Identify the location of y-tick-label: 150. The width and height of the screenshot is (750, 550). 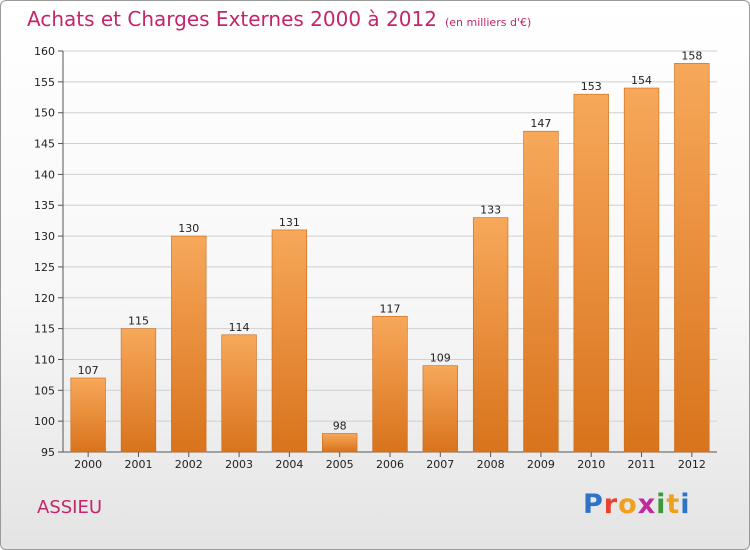
(44, 113).